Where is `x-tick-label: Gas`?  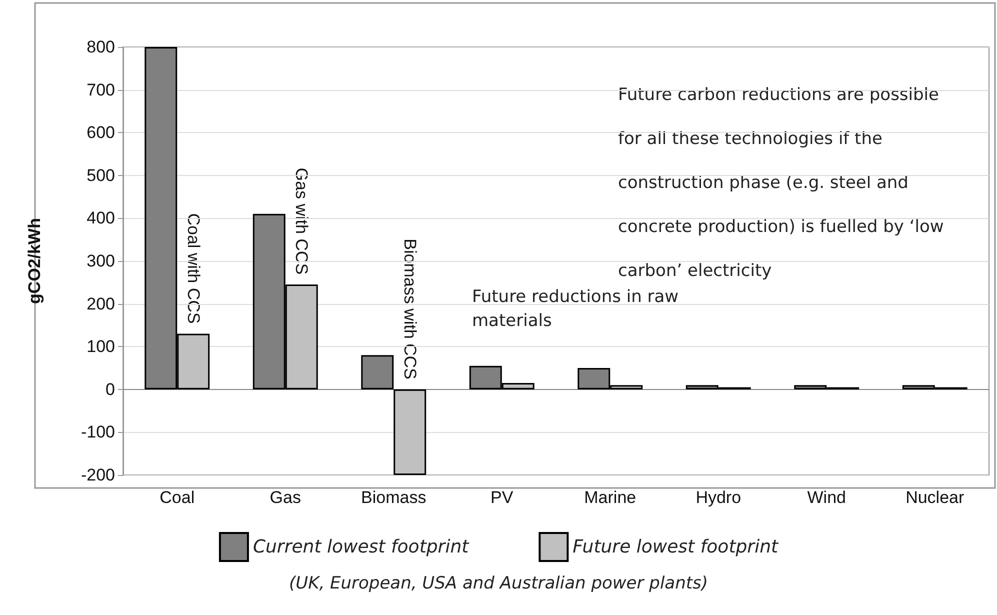
x-tick-label: Gas is located at coordinates (285, 497).